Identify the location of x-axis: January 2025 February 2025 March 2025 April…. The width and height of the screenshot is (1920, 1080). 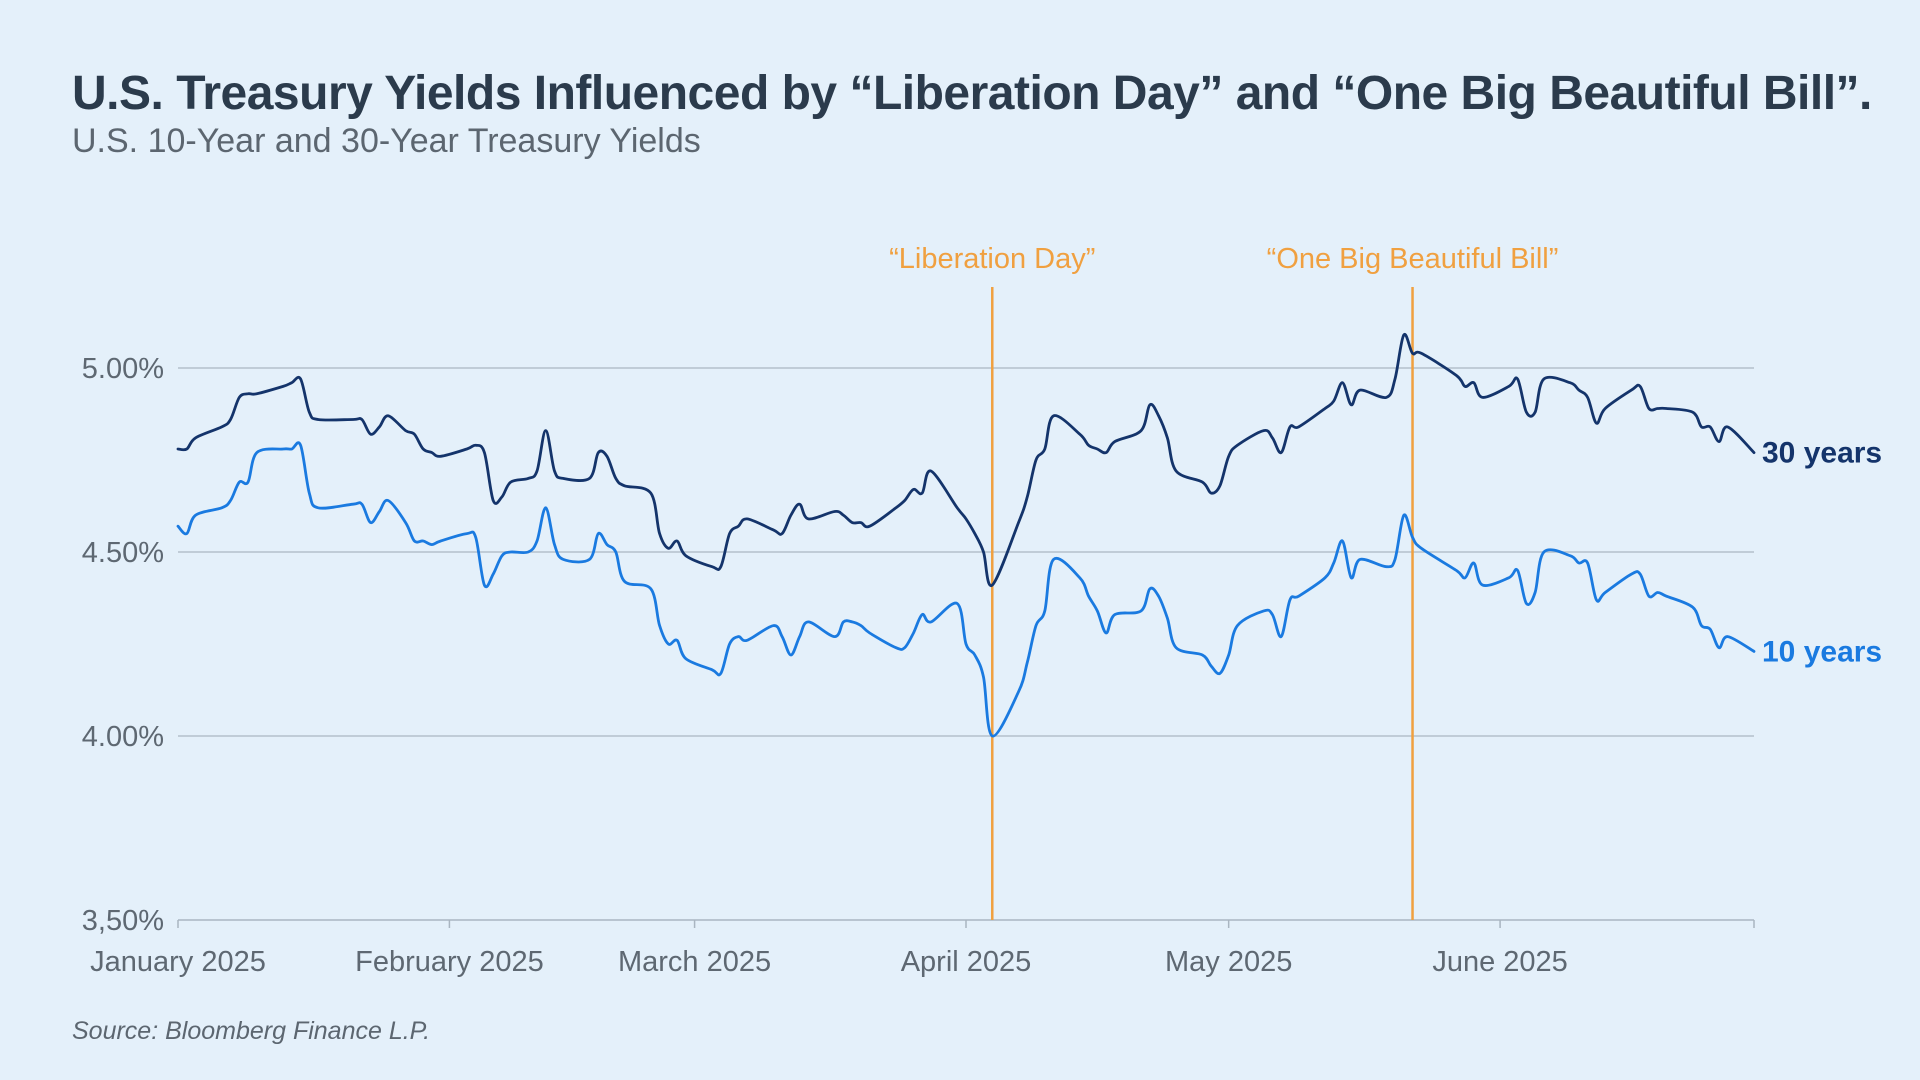
(922, 948).